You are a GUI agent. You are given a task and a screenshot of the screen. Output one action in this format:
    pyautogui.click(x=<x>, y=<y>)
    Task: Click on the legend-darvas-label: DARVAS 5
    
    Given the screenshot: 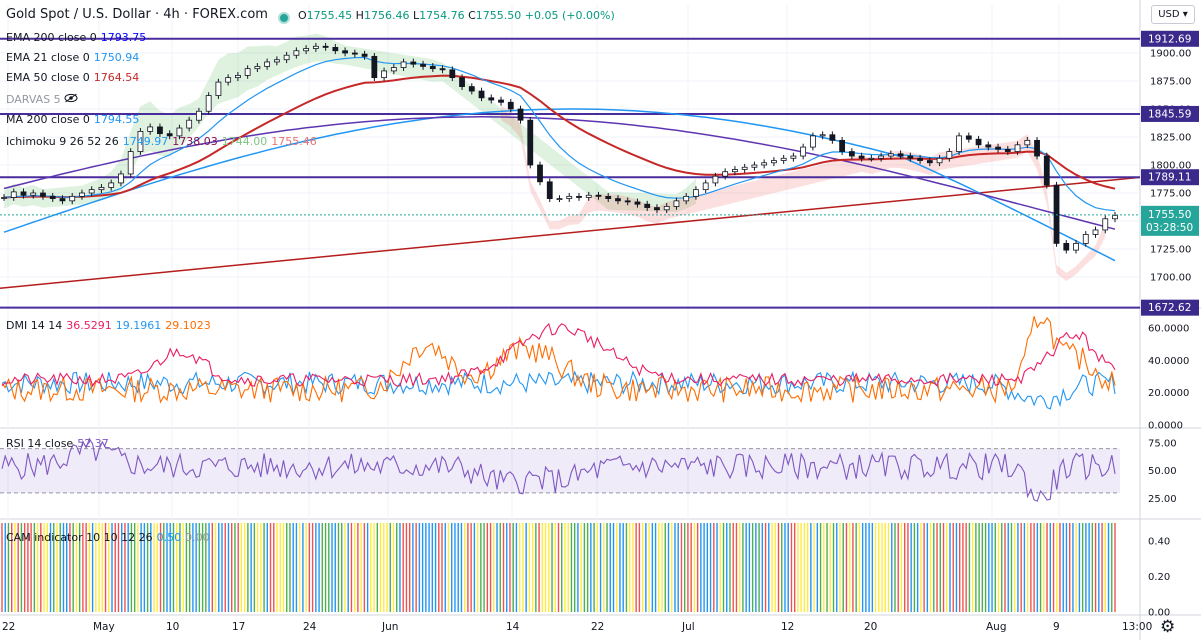 What is the action you would take?
    pyautogui.click(x=33, y=99)
    